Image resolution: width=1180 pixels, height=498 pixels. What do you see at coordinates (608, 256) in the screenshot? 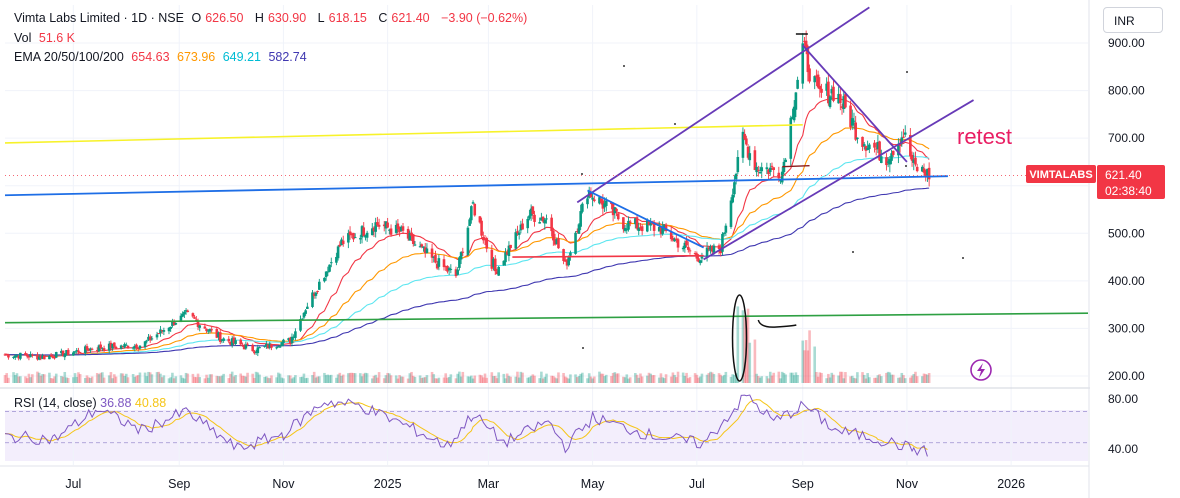
I see `red-support-line` at bounding box center [608, 256].